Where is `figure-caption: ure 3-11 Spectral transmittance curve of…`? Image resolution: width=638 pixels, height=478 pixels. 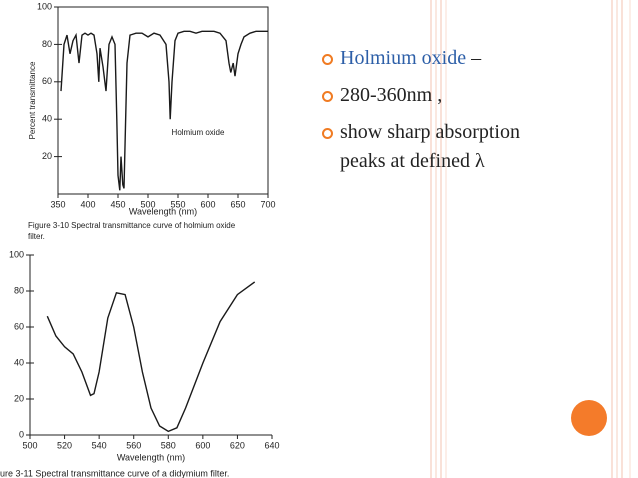 figure-caption: ure 3-11 Spectral transmittance curve of… is located at coordinates (114, 473).